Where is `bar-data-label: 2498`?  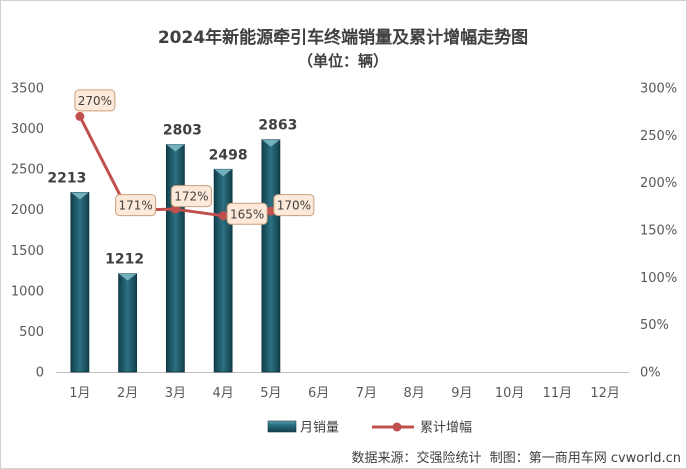
bar-data-label: 2498 is located at coordinates (228, 155).